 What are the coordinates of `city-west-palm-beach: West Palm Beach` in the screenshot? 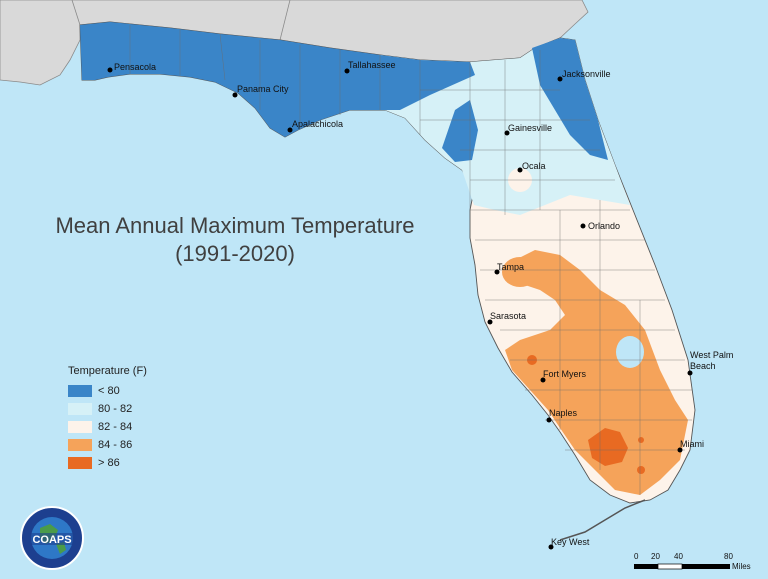 It's located at (710, 363).